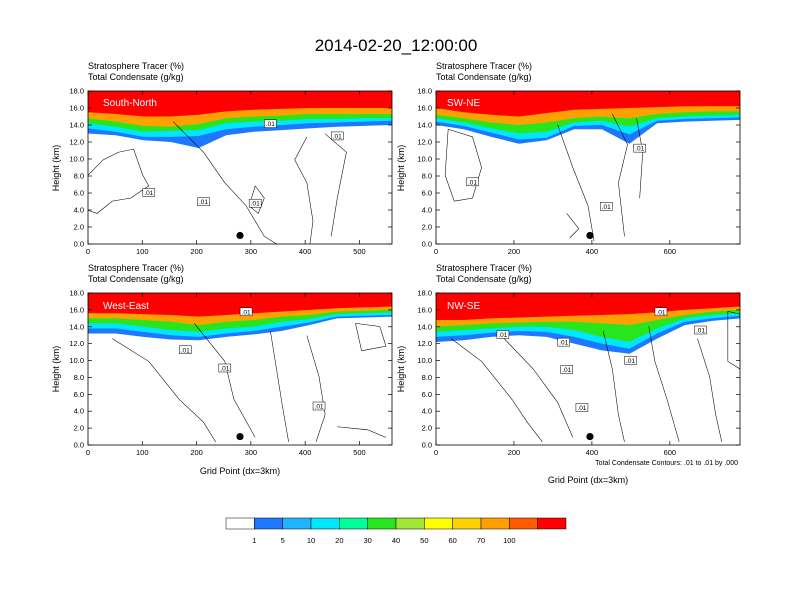 The width and height of the screenshot is (792, 612). Describe the element at coordinates (463, 103) in the screenshot. I see `panel-label: SW-NE` at that location.